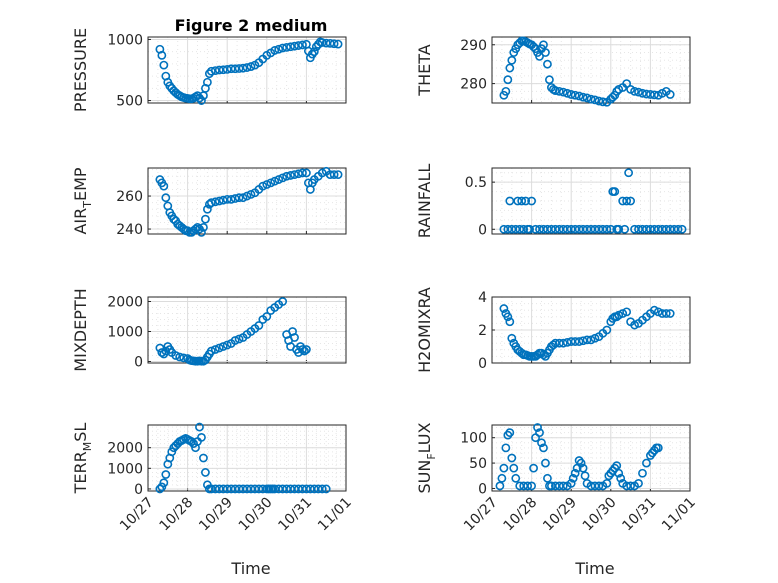 This screenshot has height=583, width=778. I want to click on y-axis-label-1: THETA, so click(424, 70).